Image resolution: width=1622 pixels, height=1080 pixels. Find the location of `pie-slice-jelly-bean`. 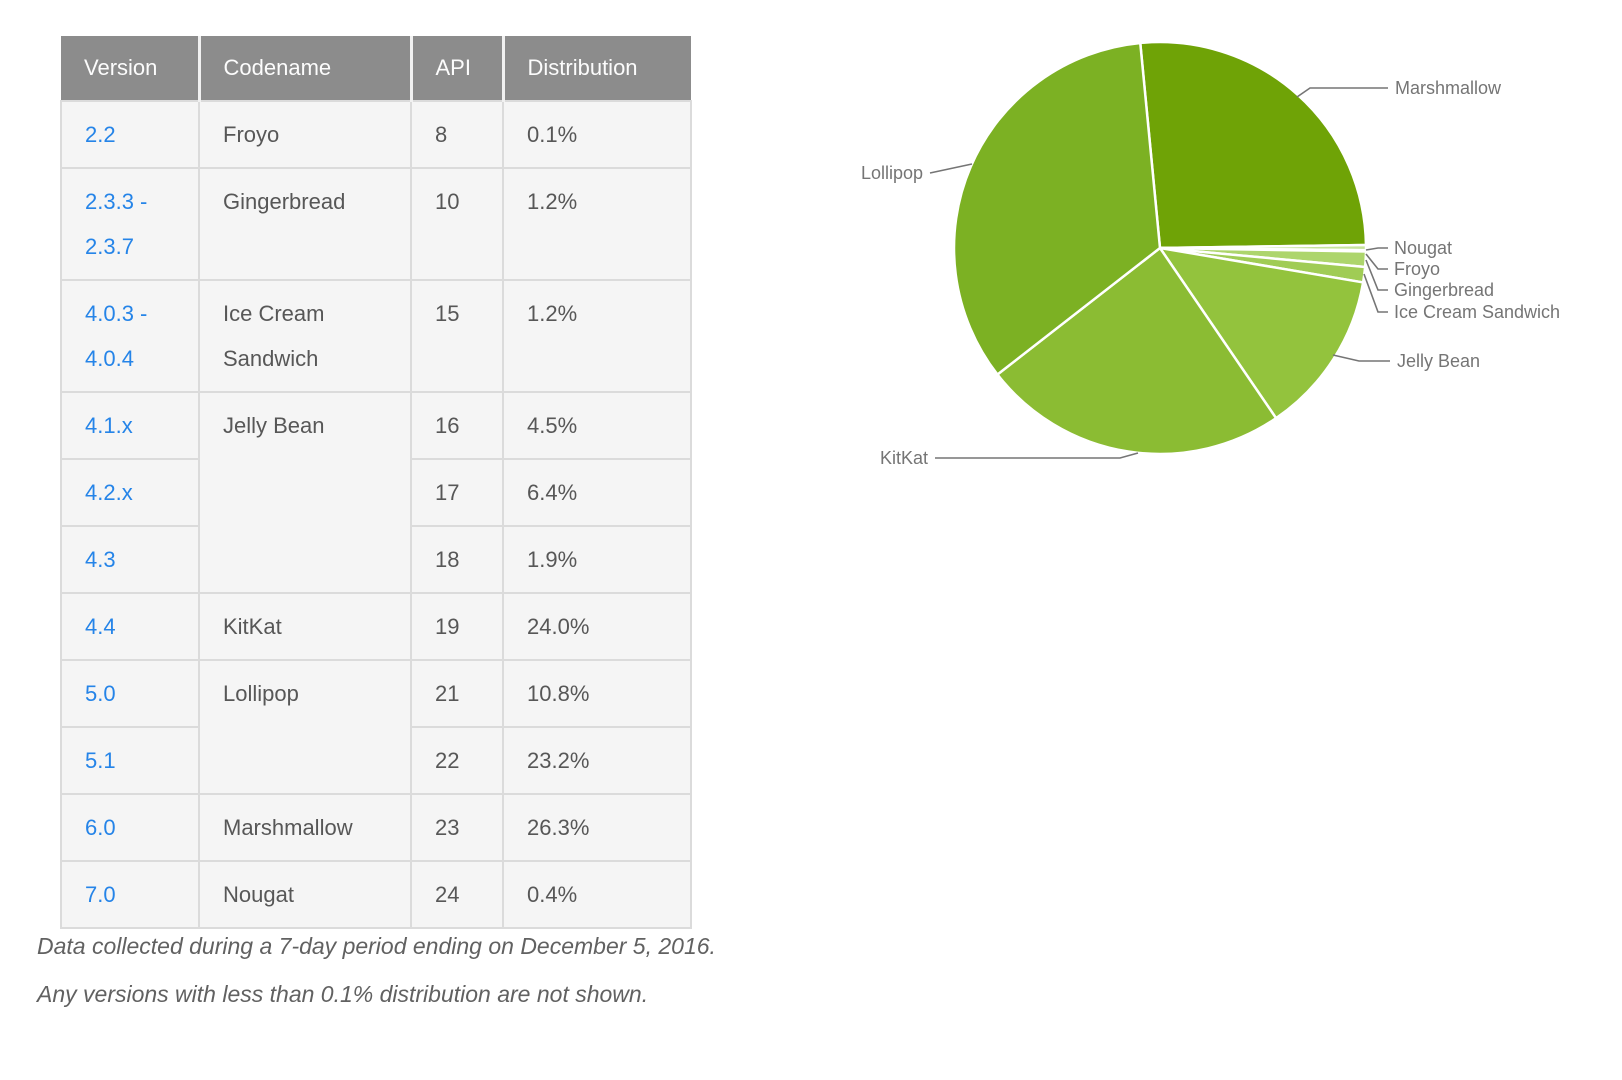

pie-slice-jelly-bean is located at coordinates (1261, 333).